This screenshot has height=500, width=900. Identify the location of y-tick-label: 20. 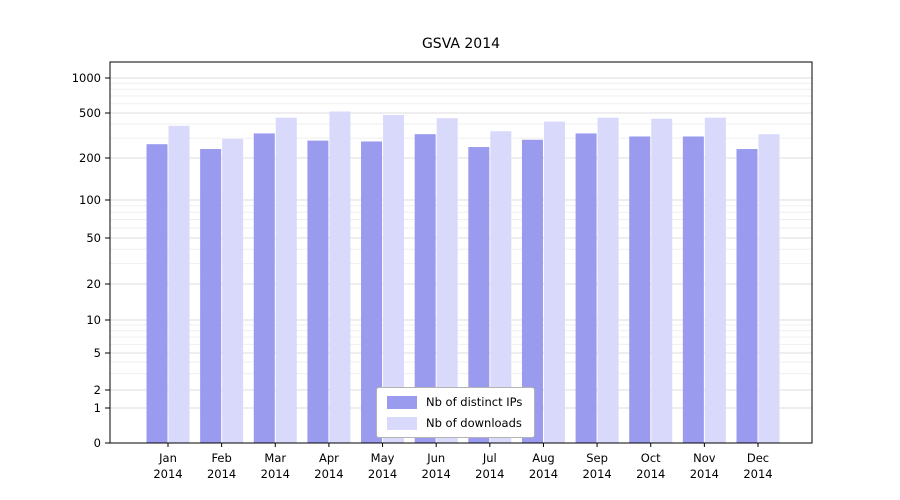
(93, 284).